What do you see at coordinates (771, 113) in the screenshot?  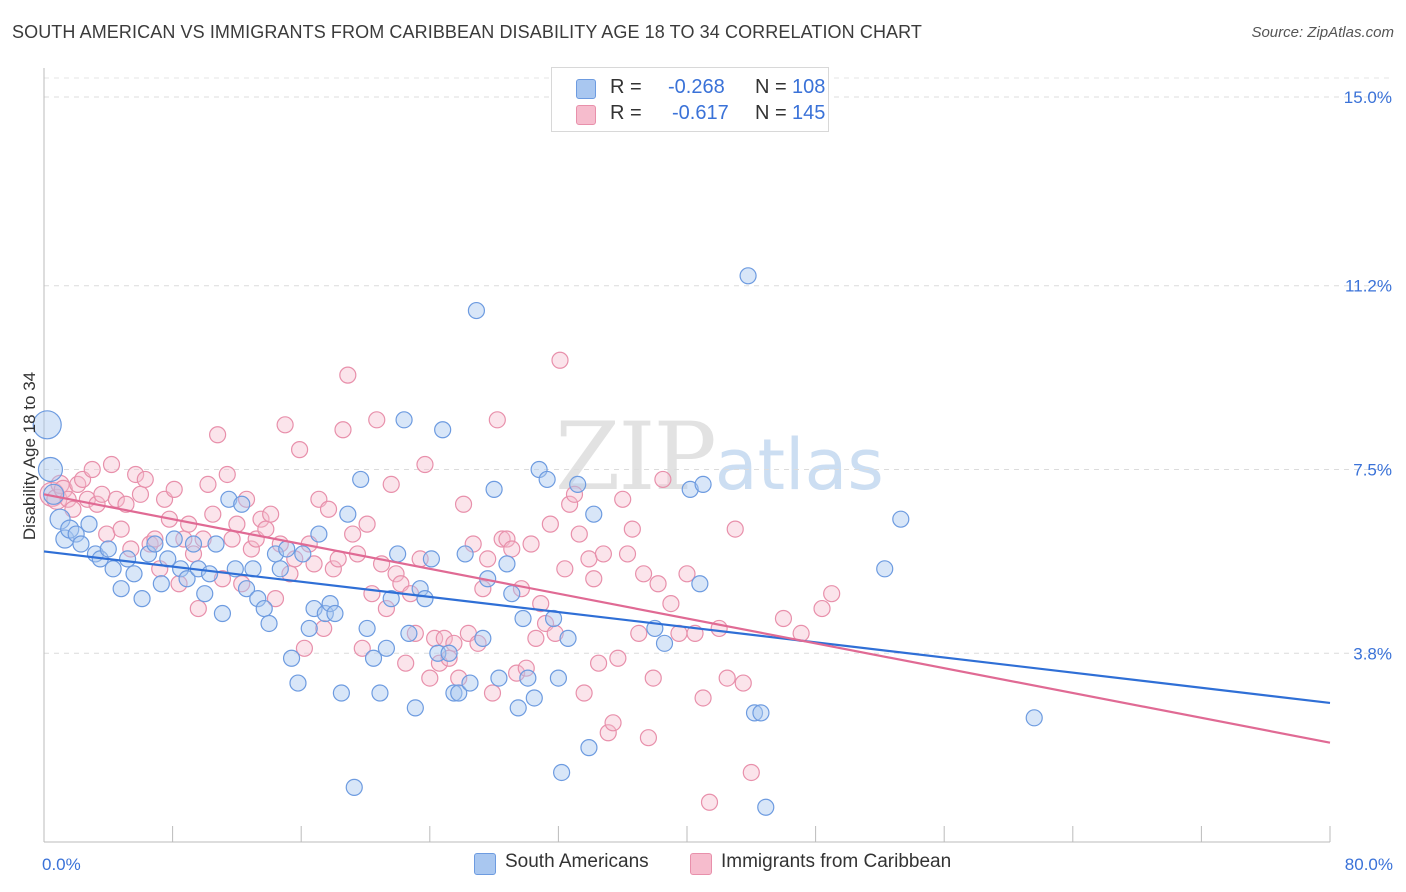 I see `legend-n-key: N =` at bounding box center [771, 113].